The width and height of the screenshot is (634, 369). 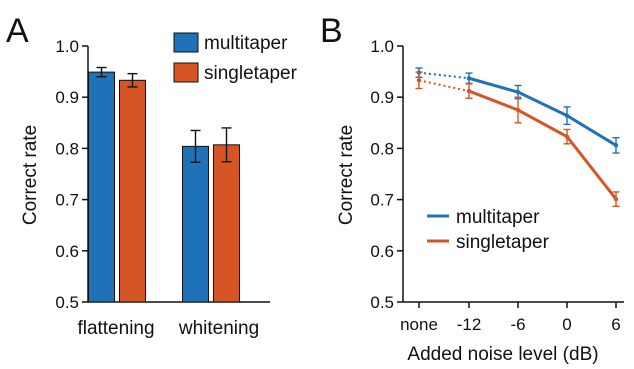 What do you see at coordinates (67, 251) in the screenshot?
I see `panel-a-y-tick-label: 0.6` at bounding box center [67, 251].